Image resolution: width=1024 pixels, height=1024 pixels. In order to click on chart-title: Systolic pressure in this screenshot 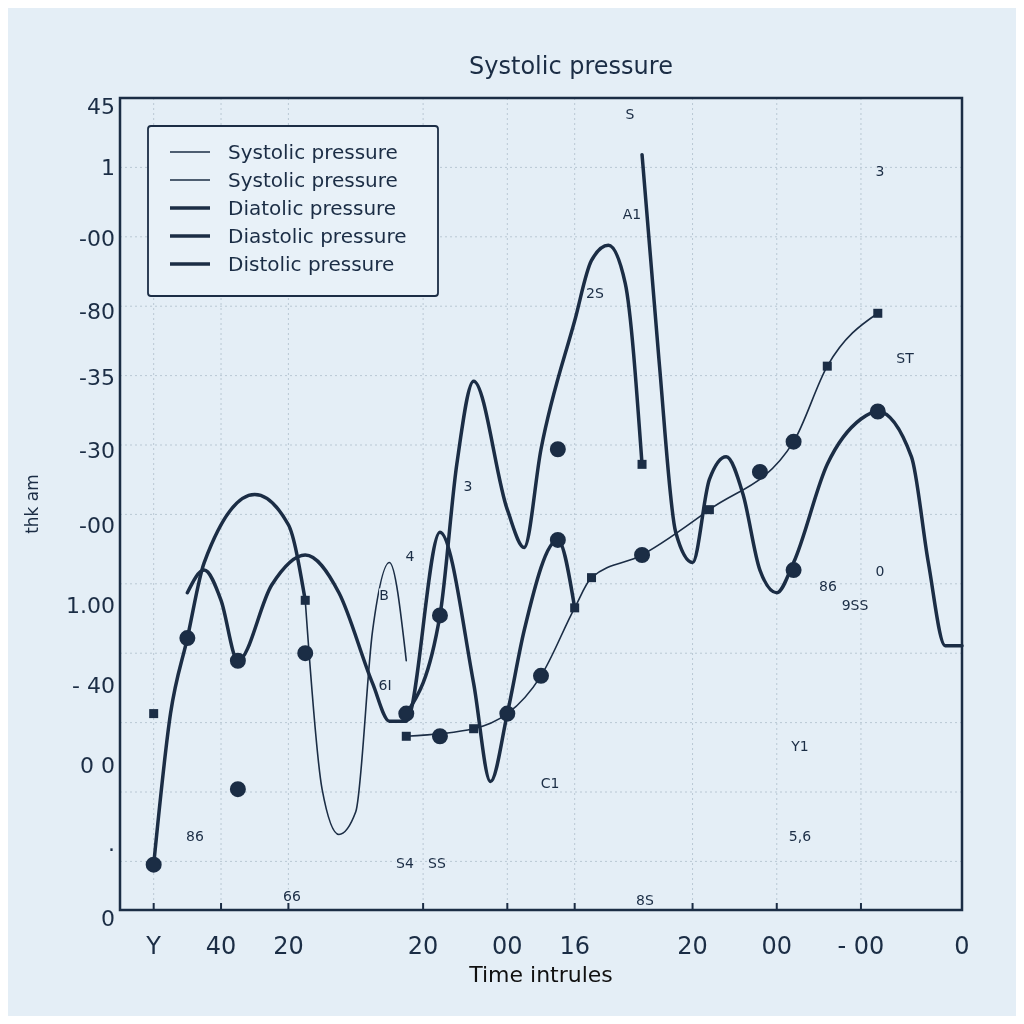, I will do `click(571, 66)`.